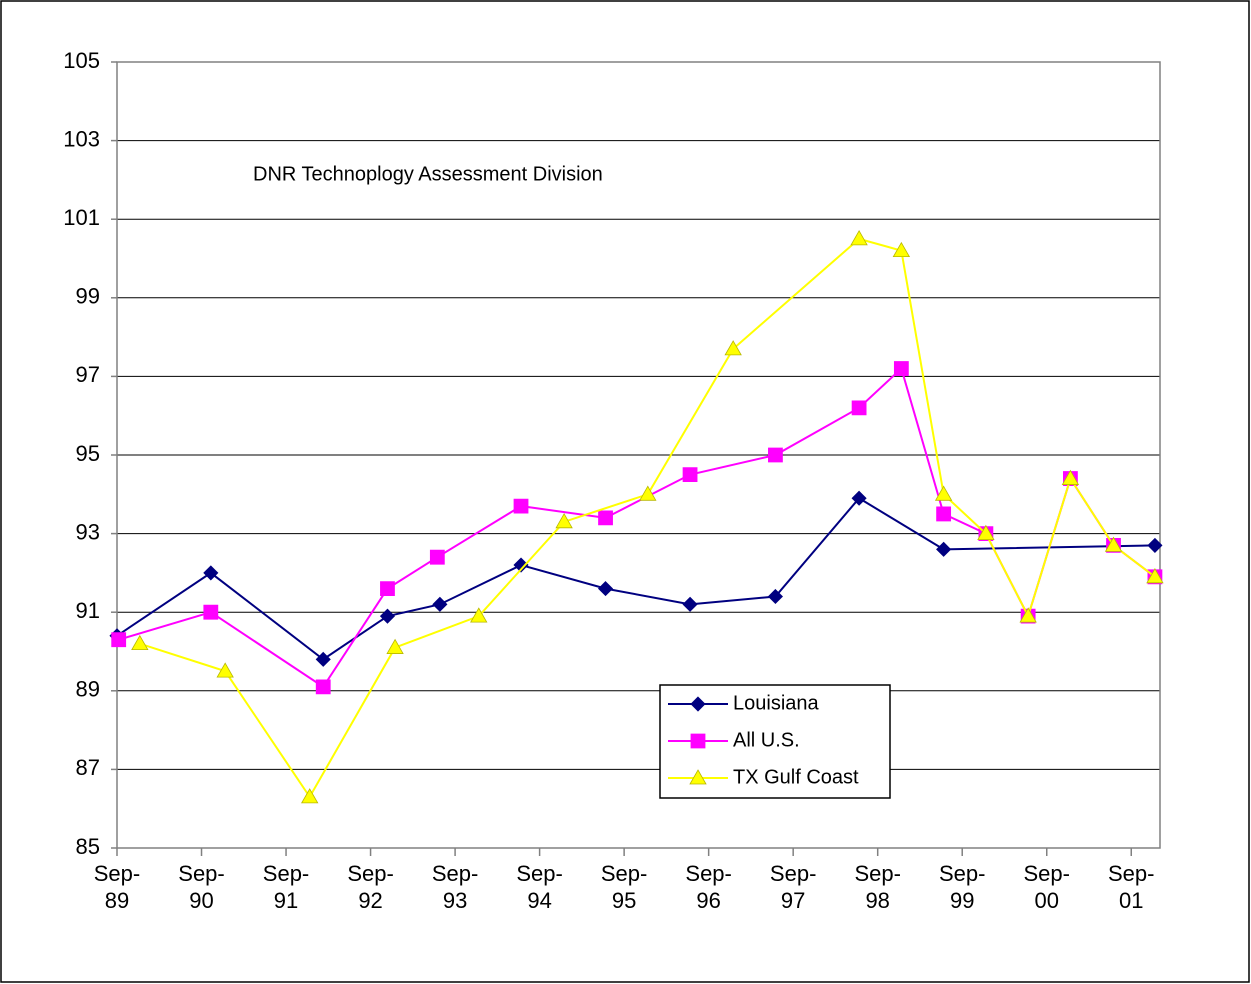  What do you see at coordinates (201, 887) in the screenshot?
I see `x-tick-label: Sep-90` at bounding box center [201, 887].